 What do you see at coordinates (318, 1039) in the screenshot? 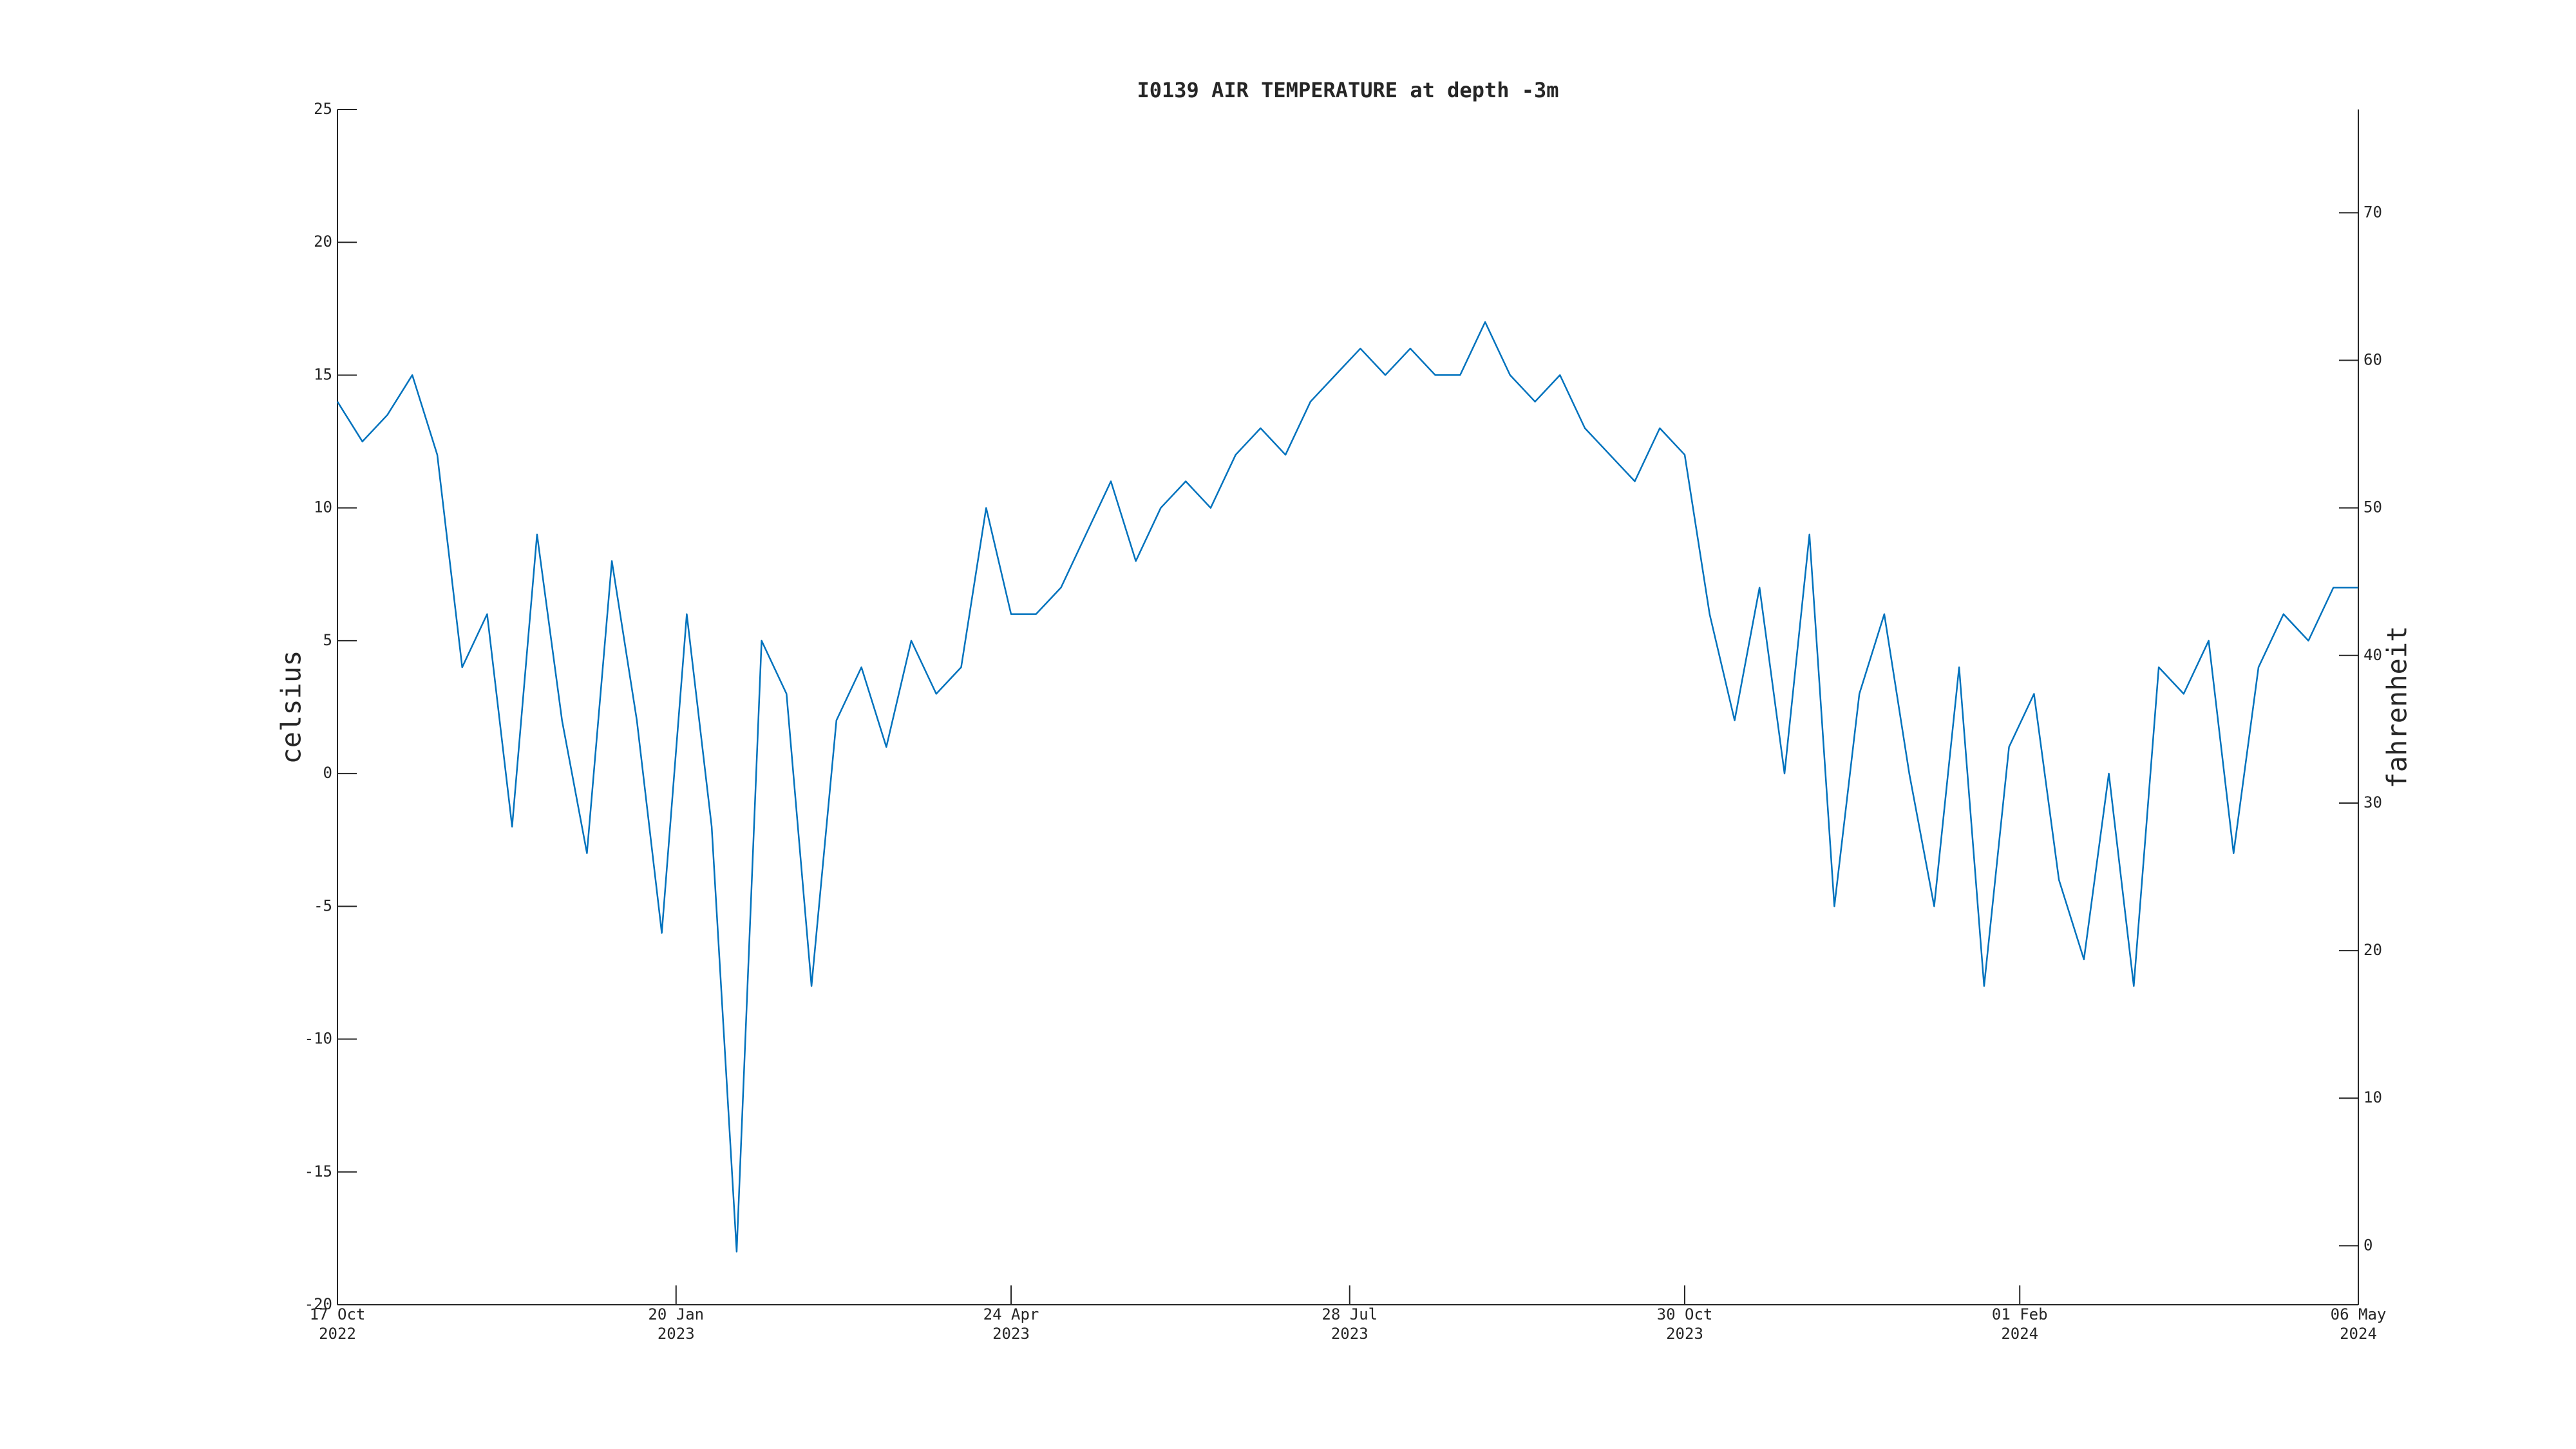
I see `y-tick-label: -10` at bounding box center [318, 1039].